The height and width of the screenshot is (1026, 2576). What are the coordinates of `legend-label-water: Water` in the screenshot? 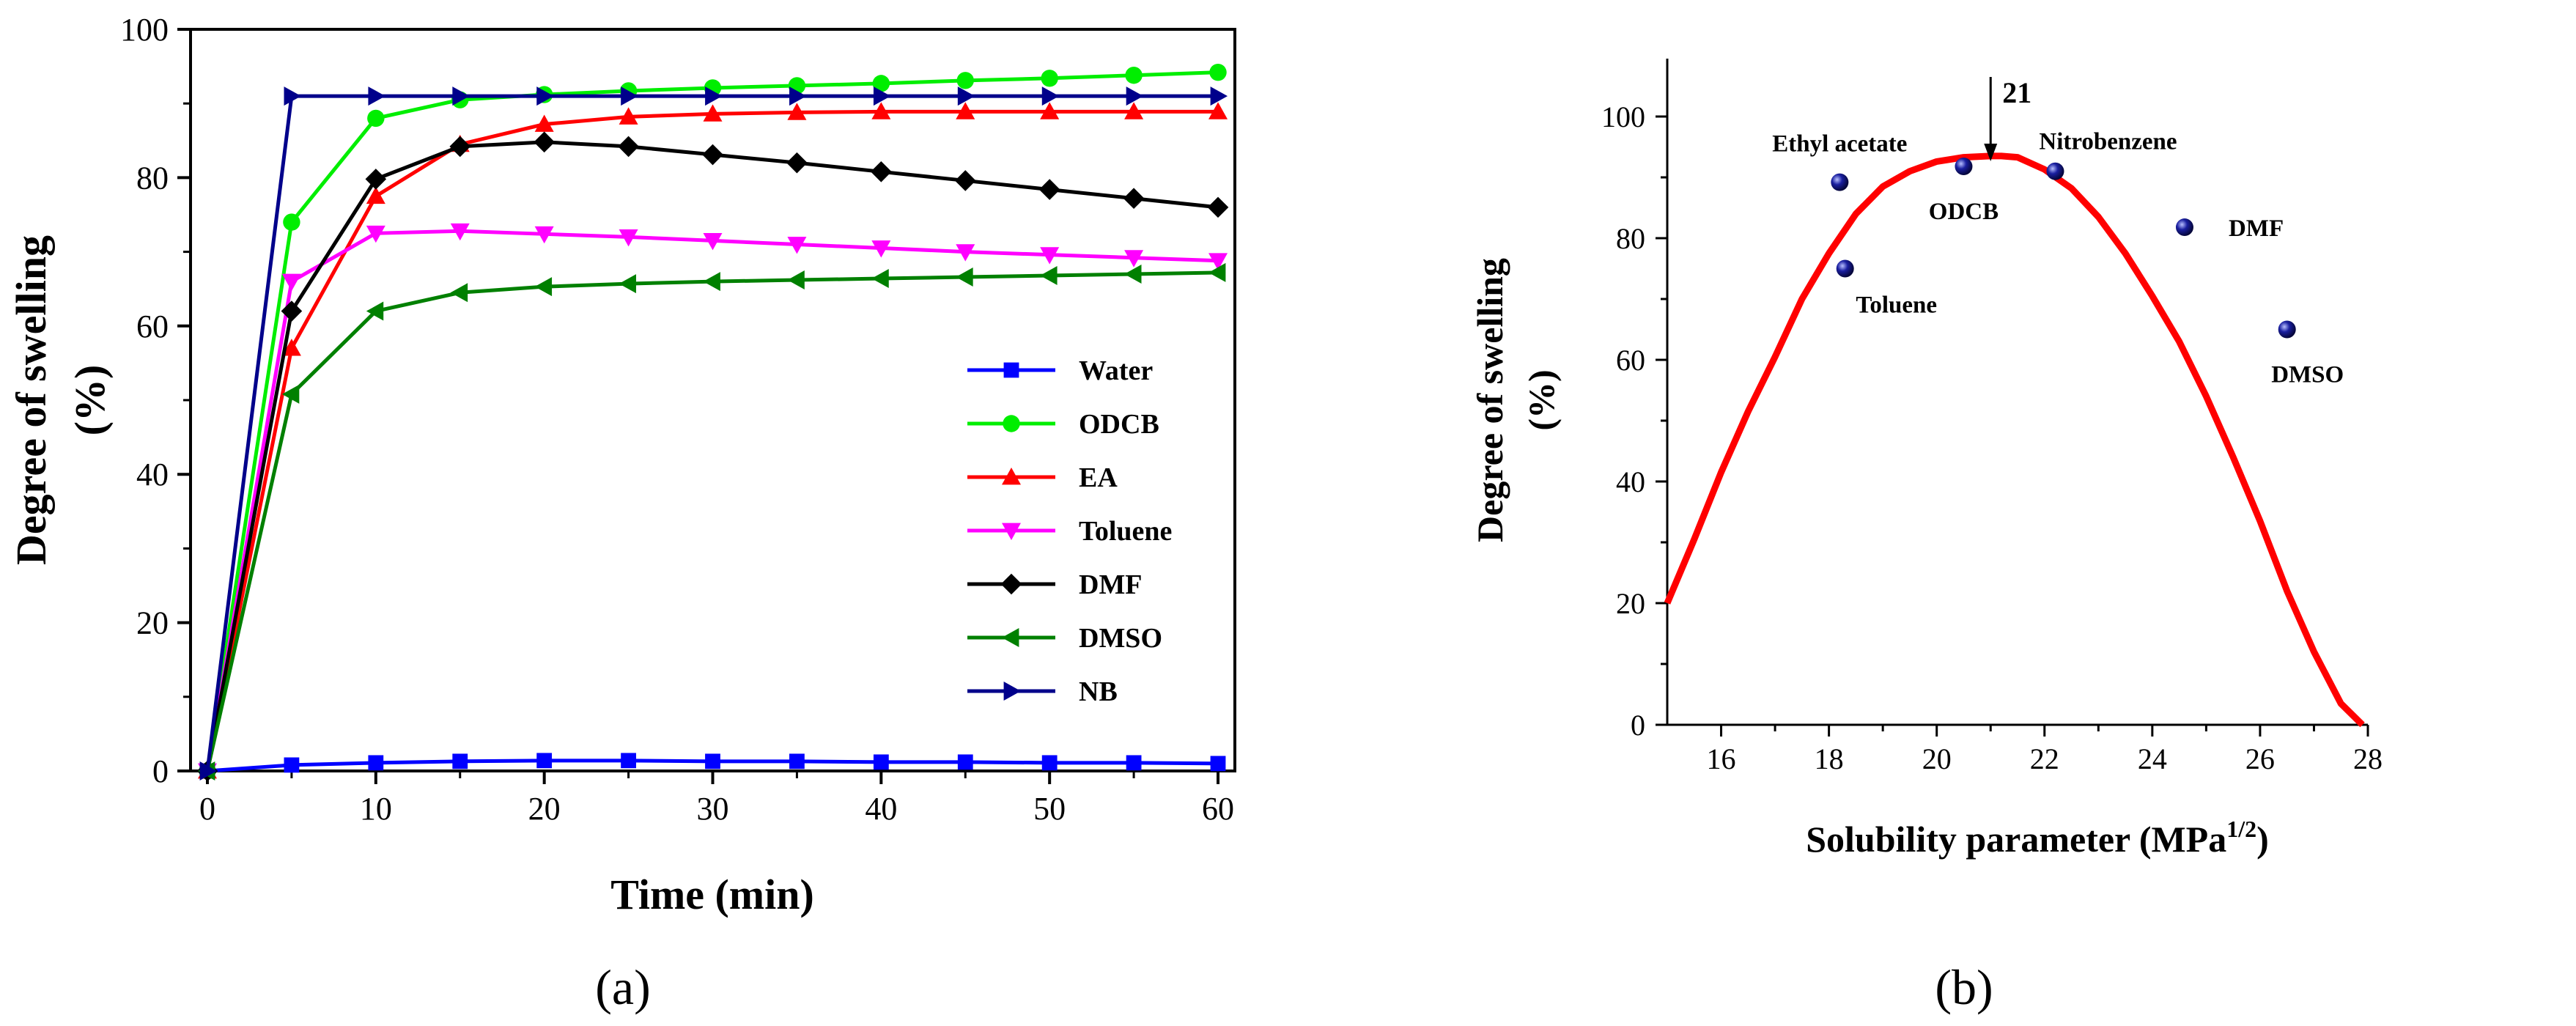 It's located at (1116, 370).